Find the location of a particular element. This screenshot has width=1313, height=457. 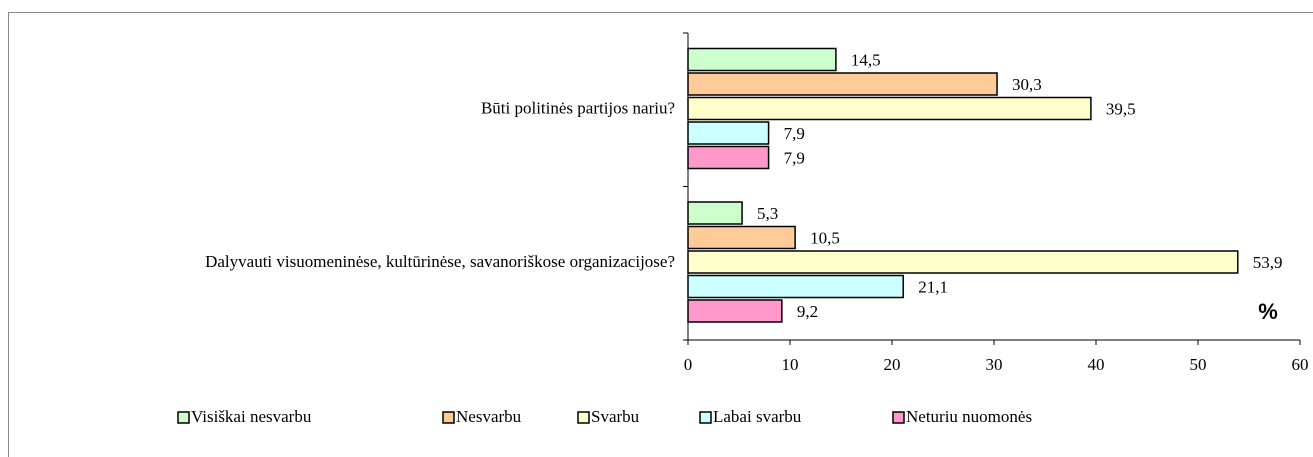

legend-label: Nesvarbu is located at coordinates (489, 416).